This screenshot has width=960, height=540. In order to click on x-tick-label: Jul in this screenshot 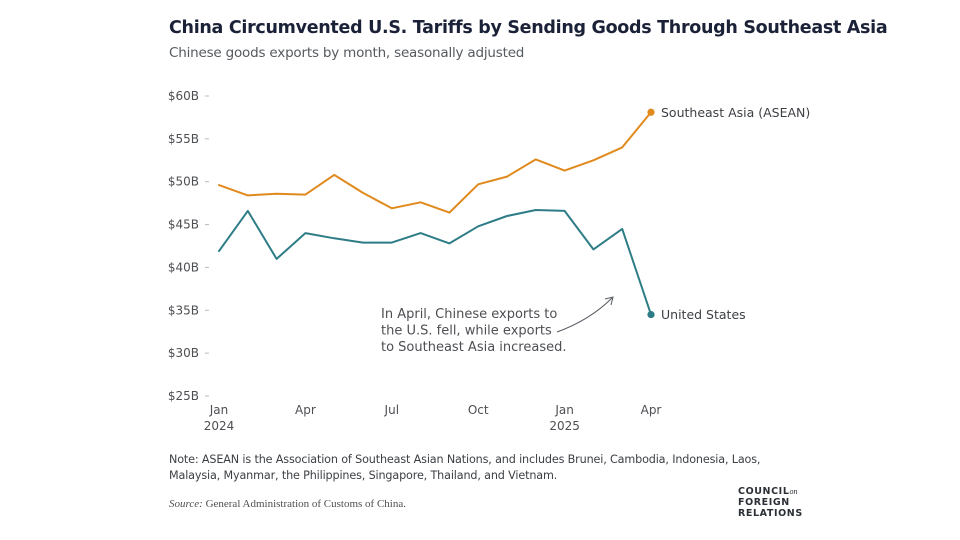, I will do `click(391, 410)`.